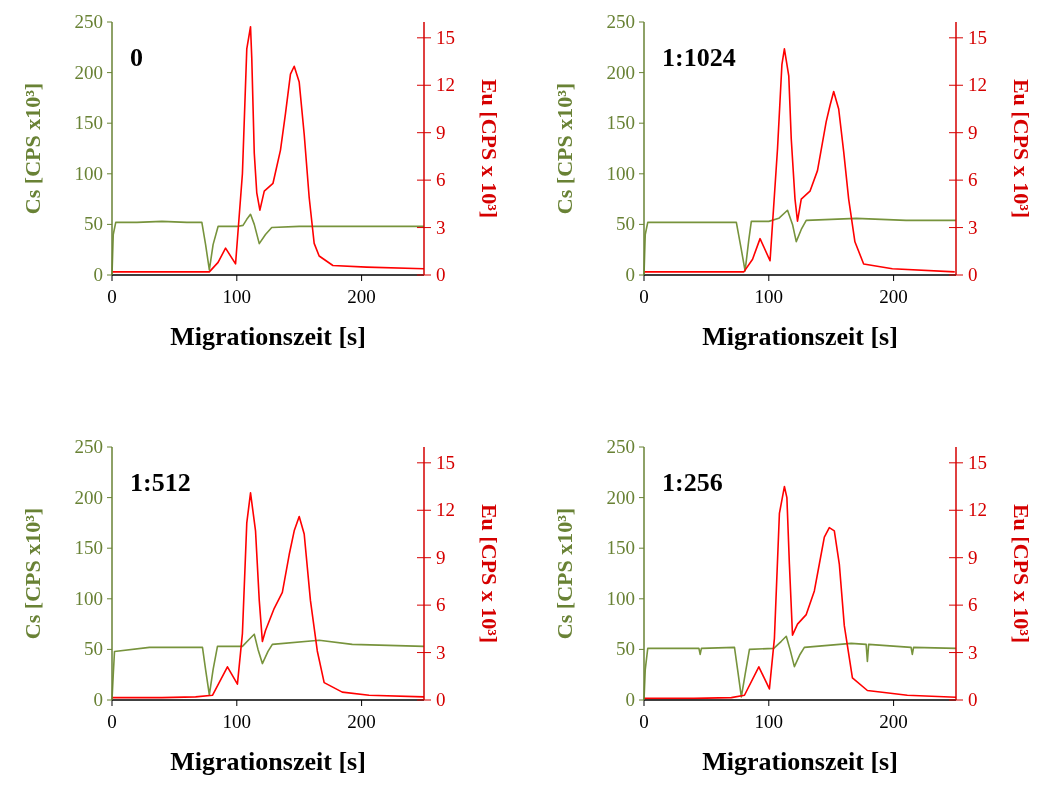 This screenshot has width=1046, height=794. Describe the element at coordinates (699, 57) in the screenshot. I see `text: 1:1024` at that location.